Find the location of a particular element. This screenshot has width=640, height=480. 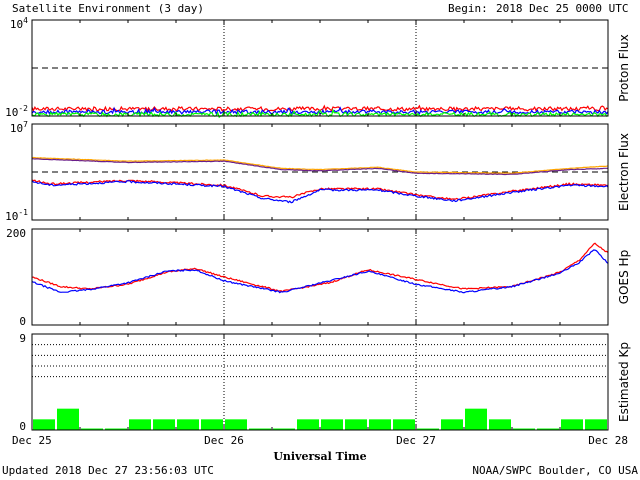

x-tick-label: Dec 28 is located at coordinates (608, 440).